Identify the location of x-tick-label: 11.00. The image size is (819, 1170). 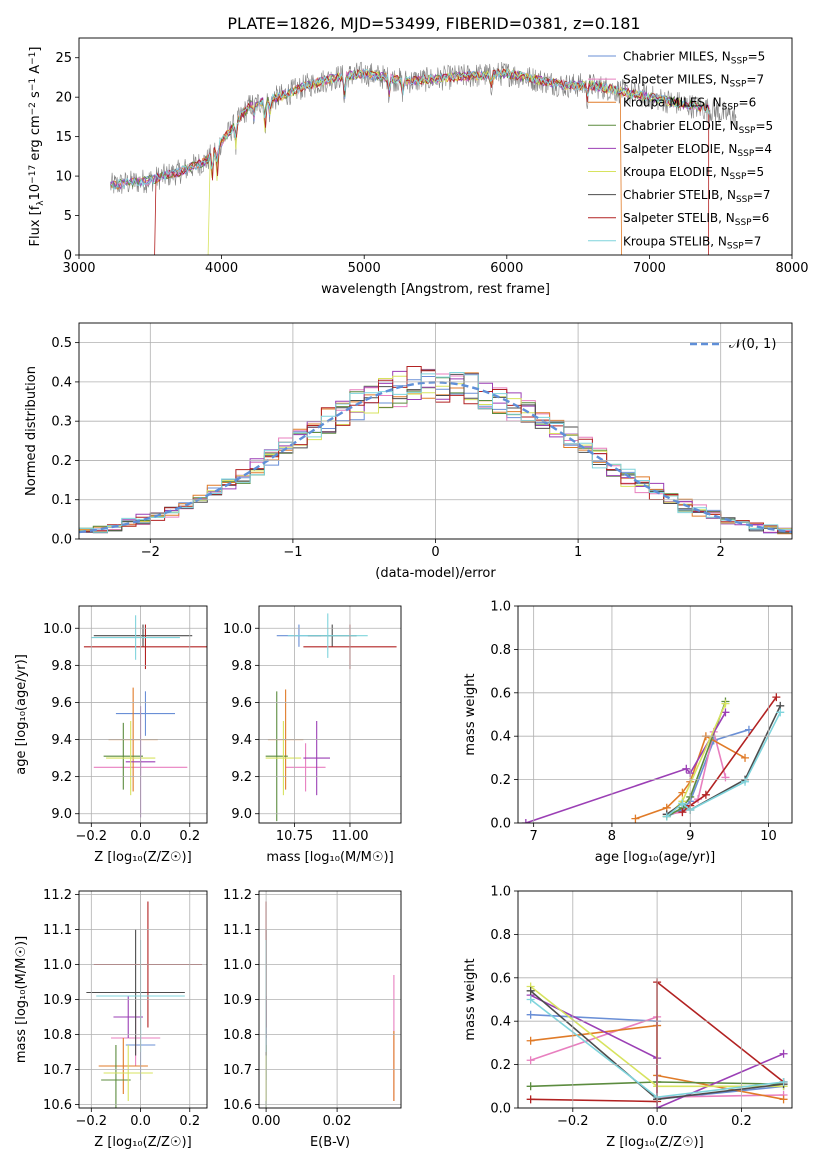
(349, 836).